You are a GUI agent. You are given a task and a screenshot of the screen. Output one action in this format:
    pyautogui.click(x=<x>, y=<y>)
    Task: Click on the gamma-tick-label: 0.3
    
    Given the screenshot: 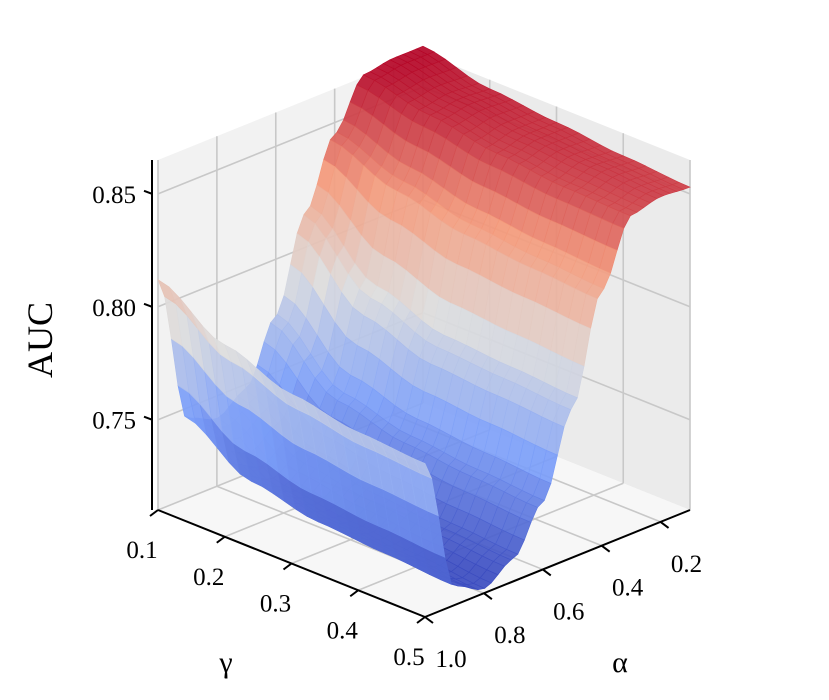 What is the action you would take?
    pyautogui.click(x=275, y=604)
    